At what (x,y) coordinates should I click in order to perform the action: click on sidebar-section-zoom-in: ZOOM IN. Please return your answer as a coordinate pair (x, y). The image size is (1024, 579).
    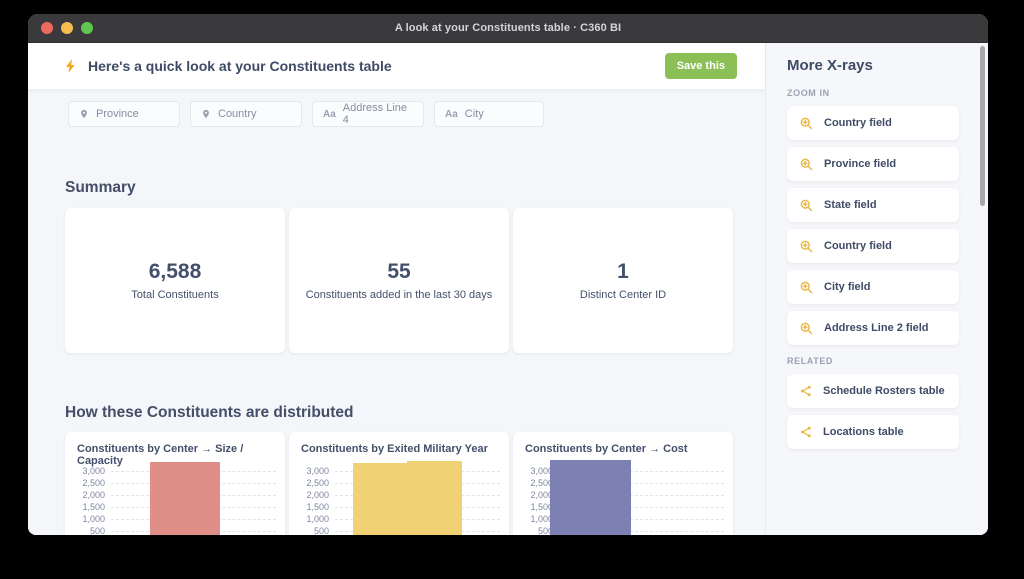
    Looking at the image, I should click on (808, 93).